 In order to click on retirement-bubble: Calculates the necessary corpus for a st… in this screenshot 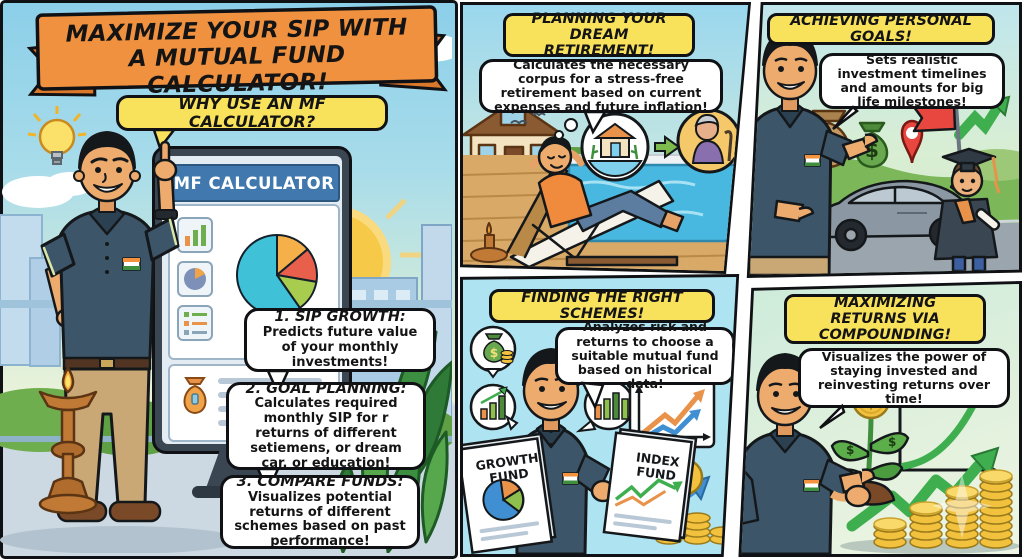, I will do `click(601, 85)`.